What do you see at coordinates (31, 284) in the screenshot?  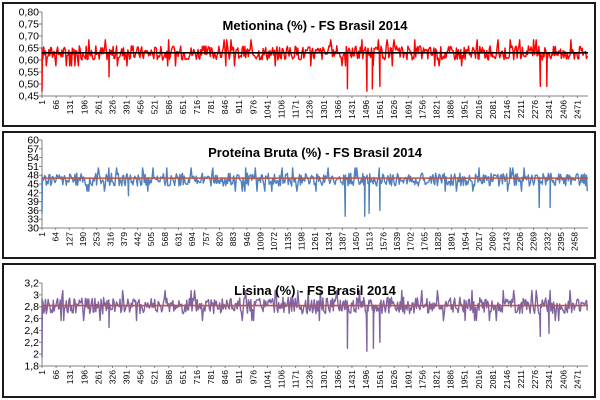 I see `y-tick-label: 3,2` at bounding box center [31, 284].